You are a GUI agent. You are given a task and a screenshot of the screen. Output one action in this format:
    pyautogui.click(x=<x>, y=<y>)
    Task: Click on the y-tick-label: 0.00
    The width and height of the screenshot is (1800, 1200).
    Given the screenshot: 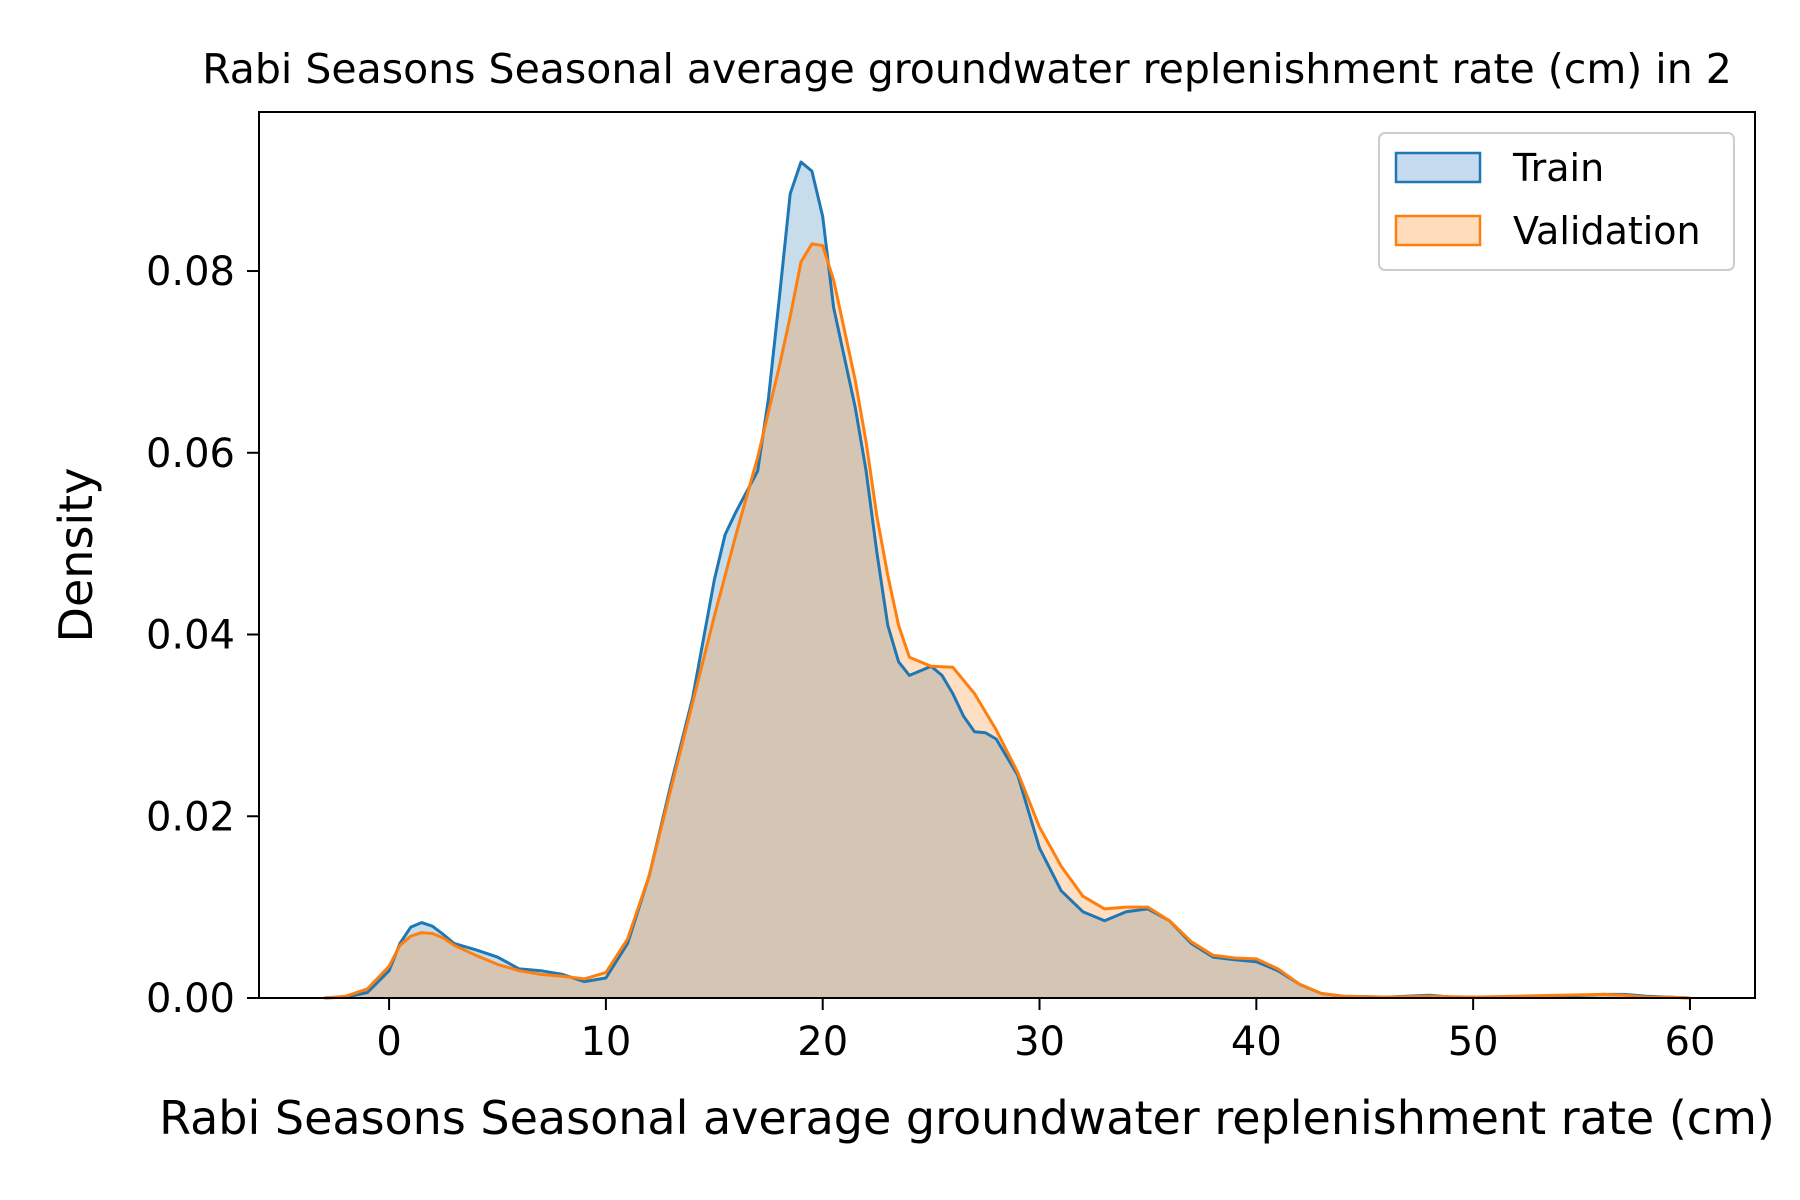 What is the action you would take?
    pyautogui.click(x=190, y=999)
    